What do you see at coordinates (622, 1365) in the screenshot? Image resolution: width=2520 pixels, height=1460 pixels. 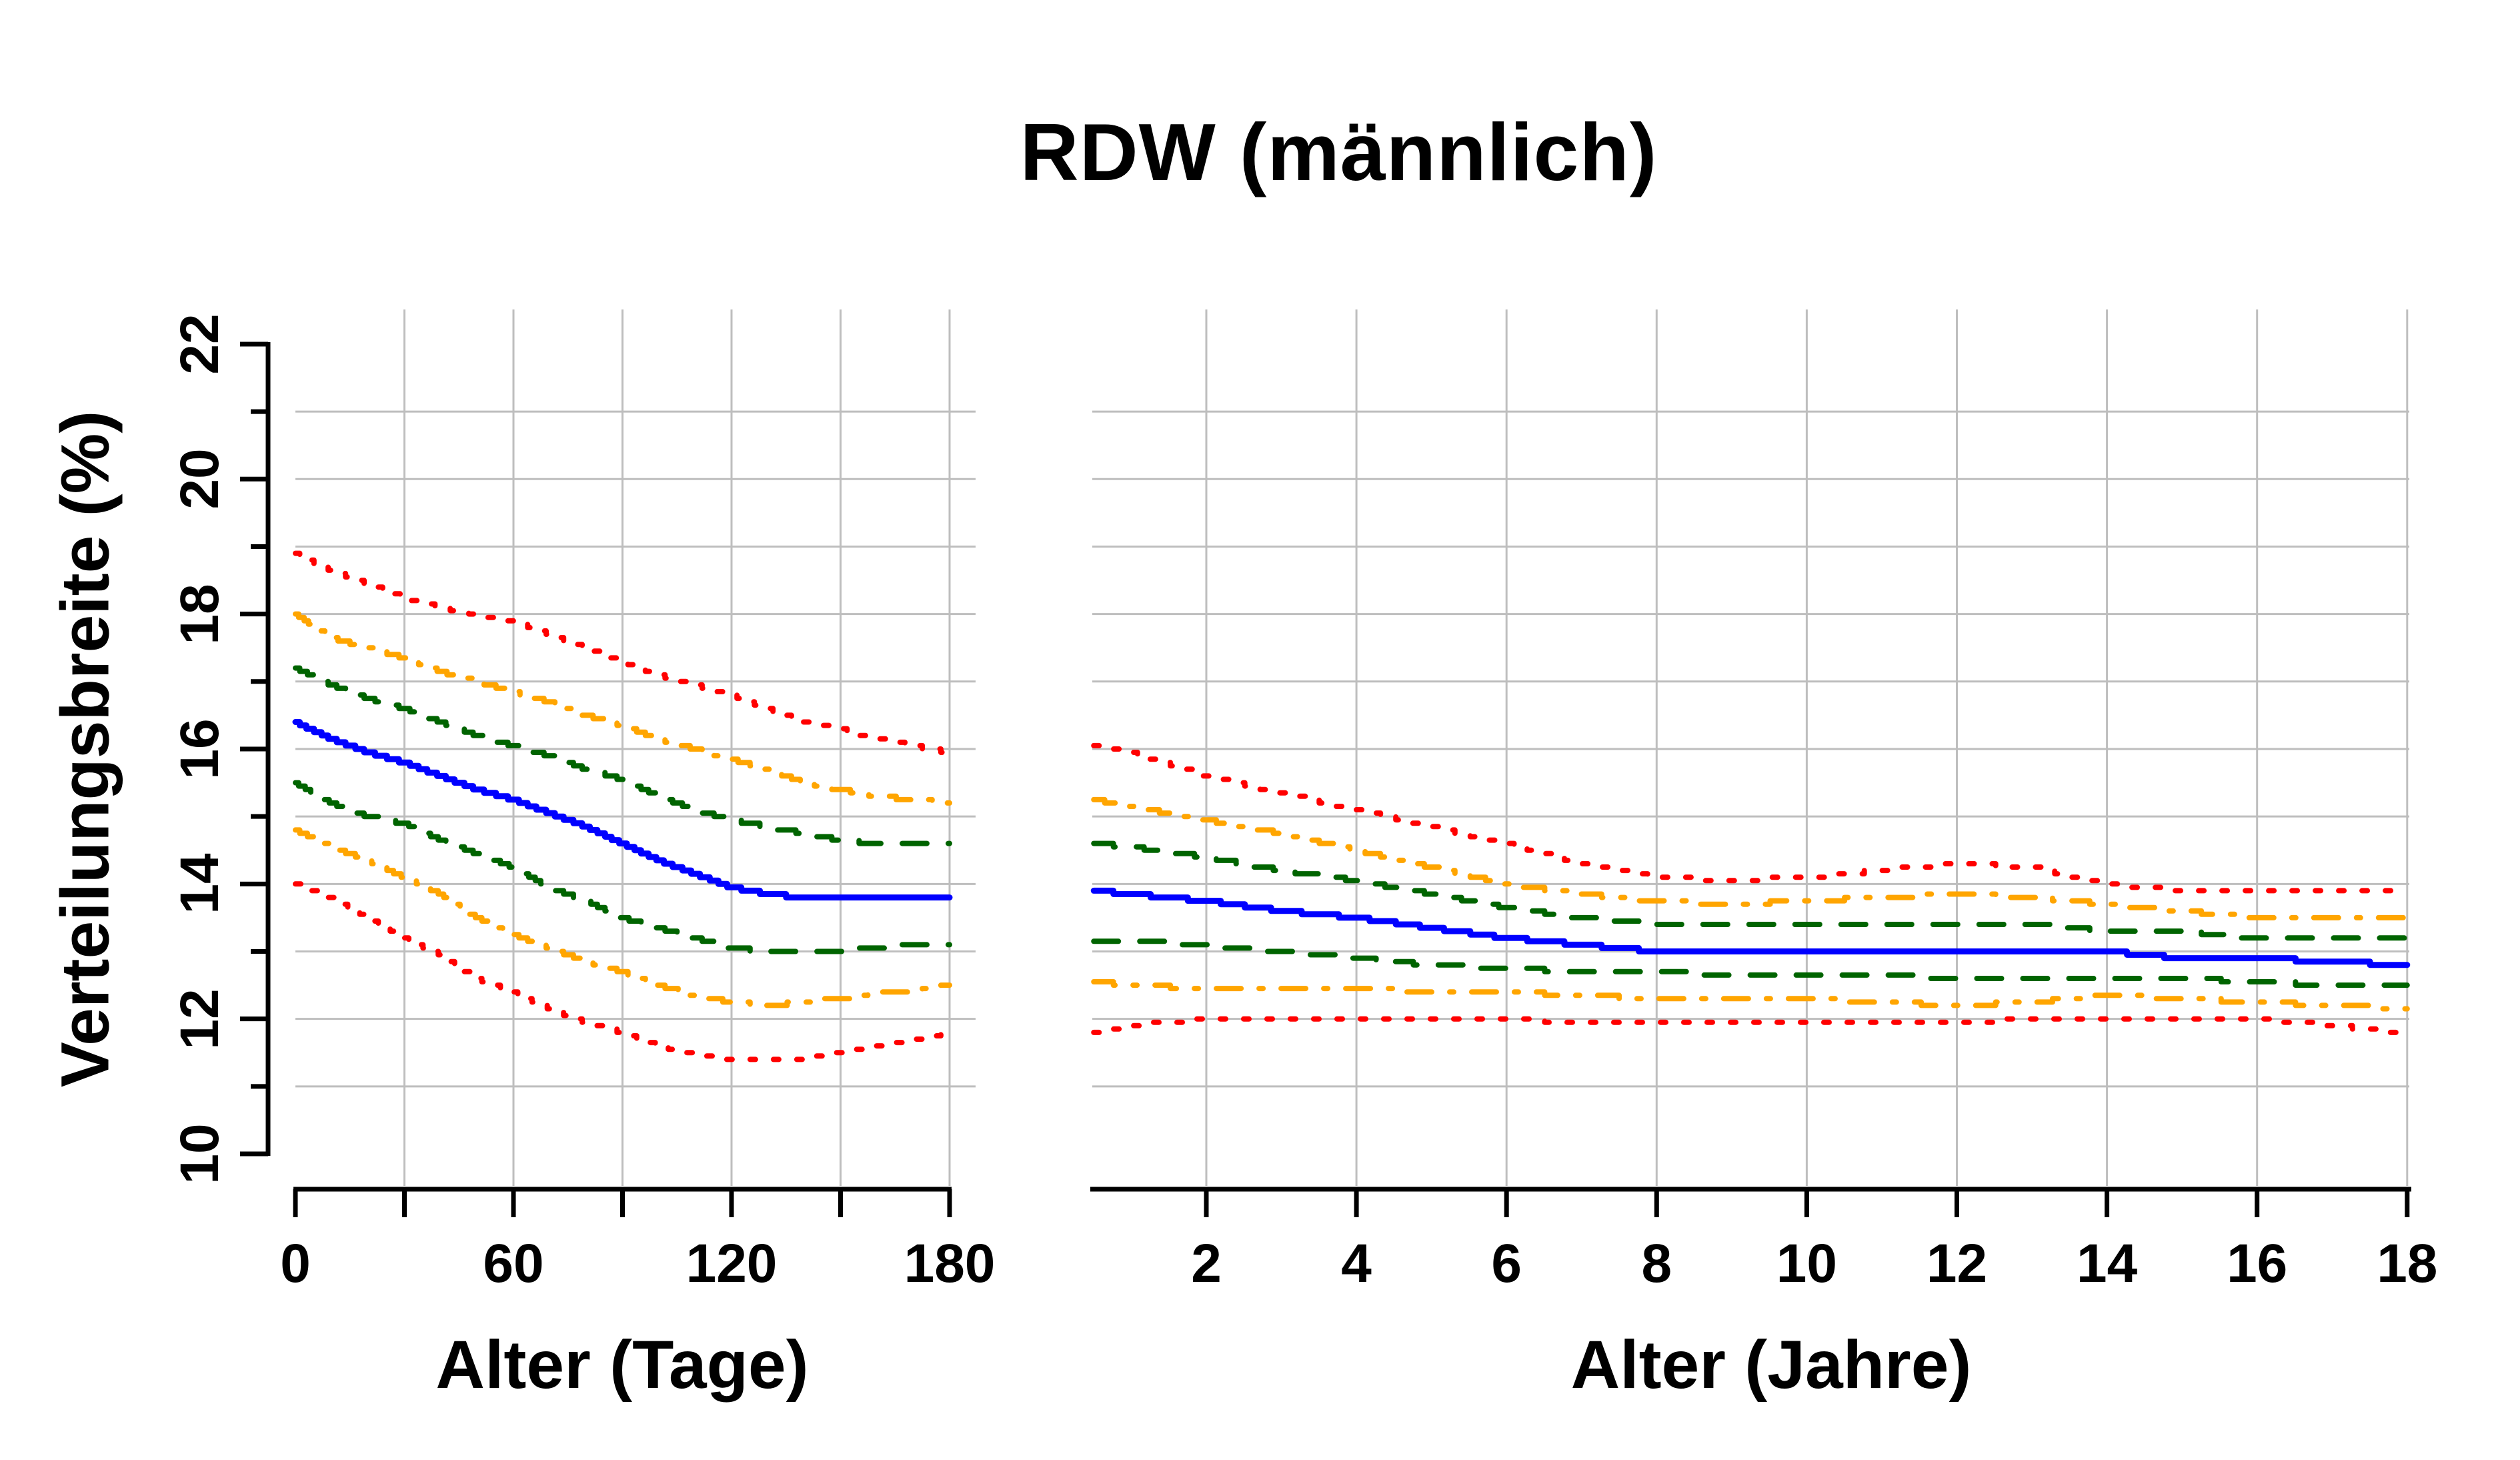 I see `x-axis-title-days: Alter (Tage)` at bounding box center [622, 1365].